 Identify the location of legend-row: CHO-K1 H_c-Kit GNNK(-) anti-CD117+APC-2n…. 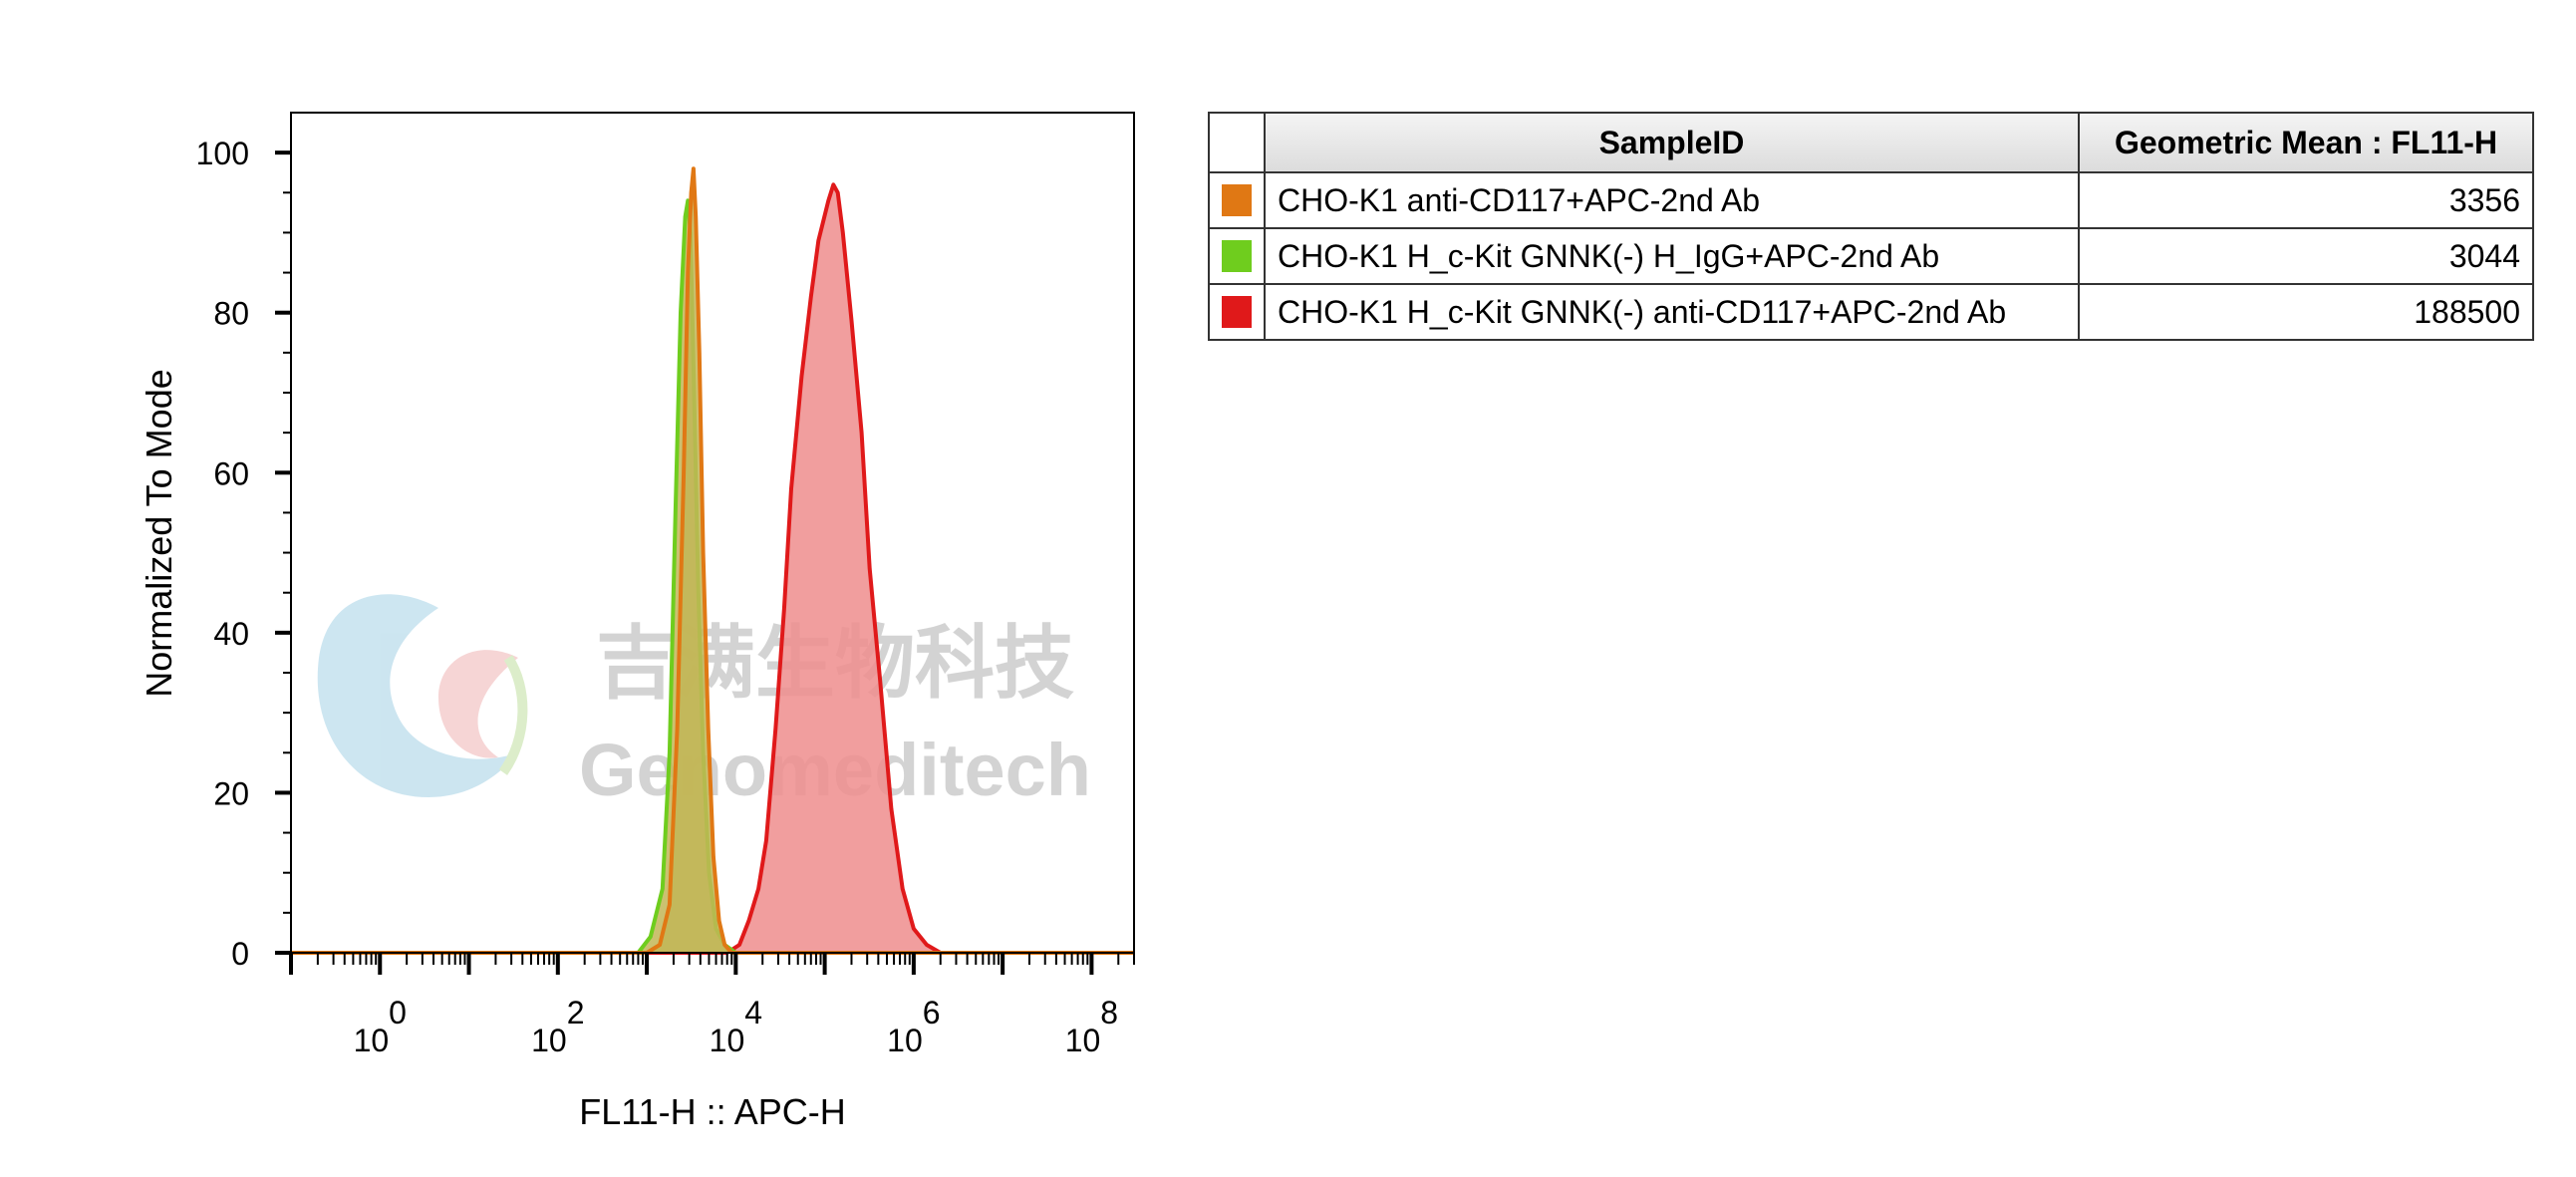
(1871, 312).